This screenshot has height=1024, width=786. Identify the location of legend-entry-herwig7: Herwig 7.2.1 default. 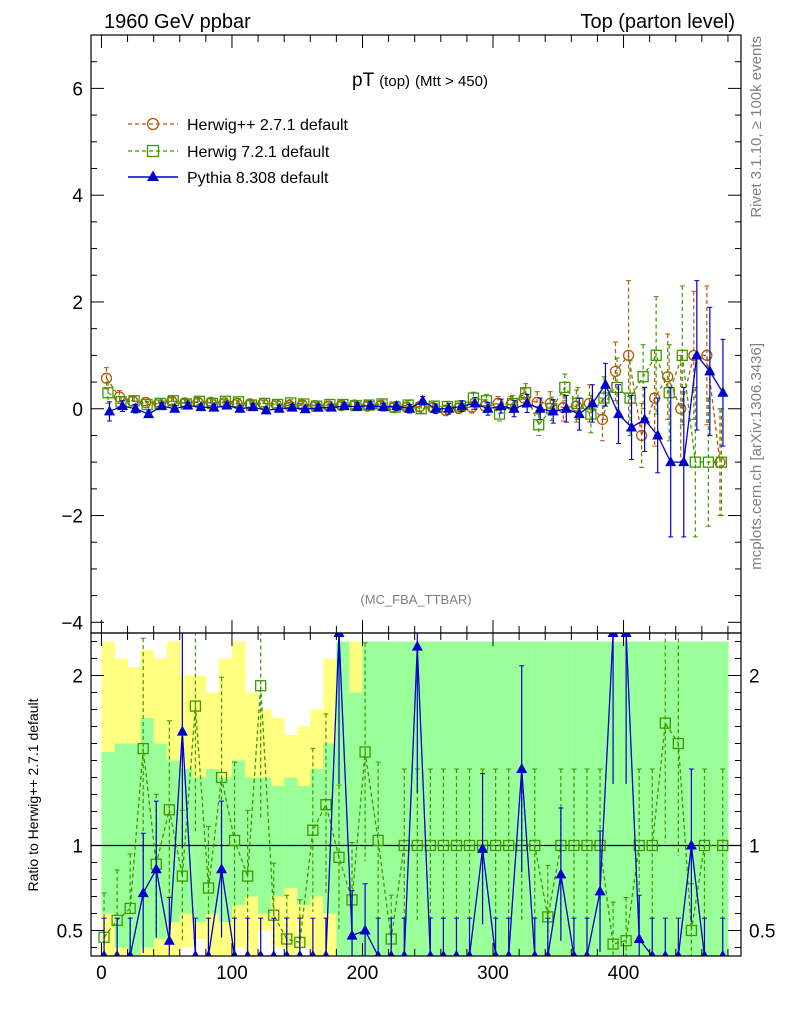
(229, 152).